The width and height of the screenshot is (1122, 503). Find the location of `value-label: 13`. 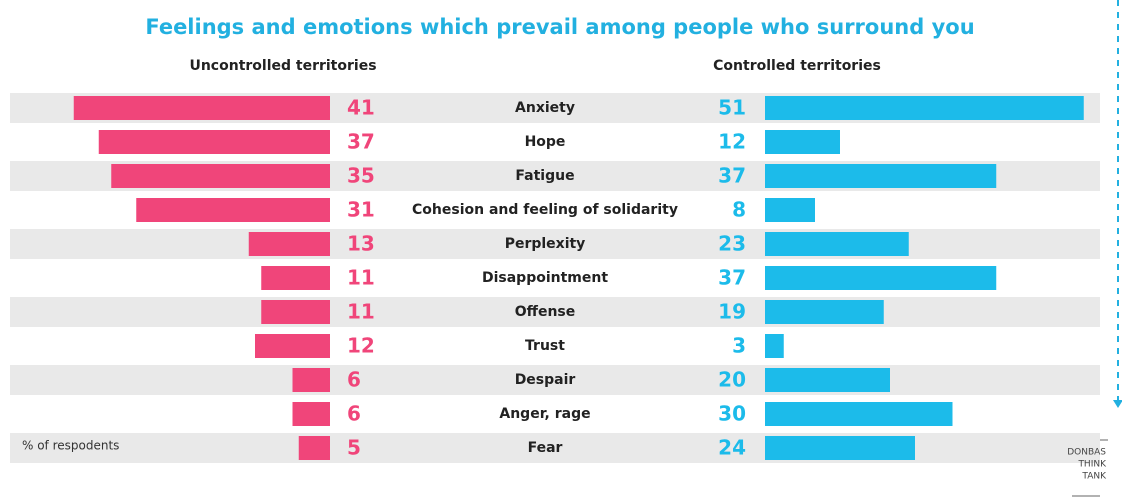

value-label: 13 is located at coordinates (361, 244).